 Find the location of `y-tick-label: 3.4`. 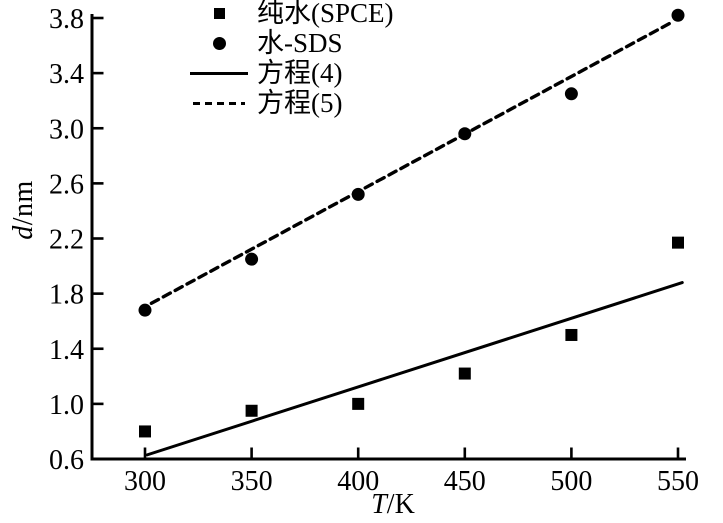

y-tick-label: 3.4 is located at coordinates (66, 74).